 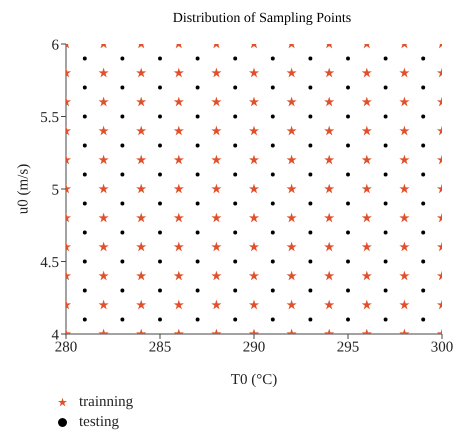 I want to click on x-tick-label: 280, so click(x=66, y=348).